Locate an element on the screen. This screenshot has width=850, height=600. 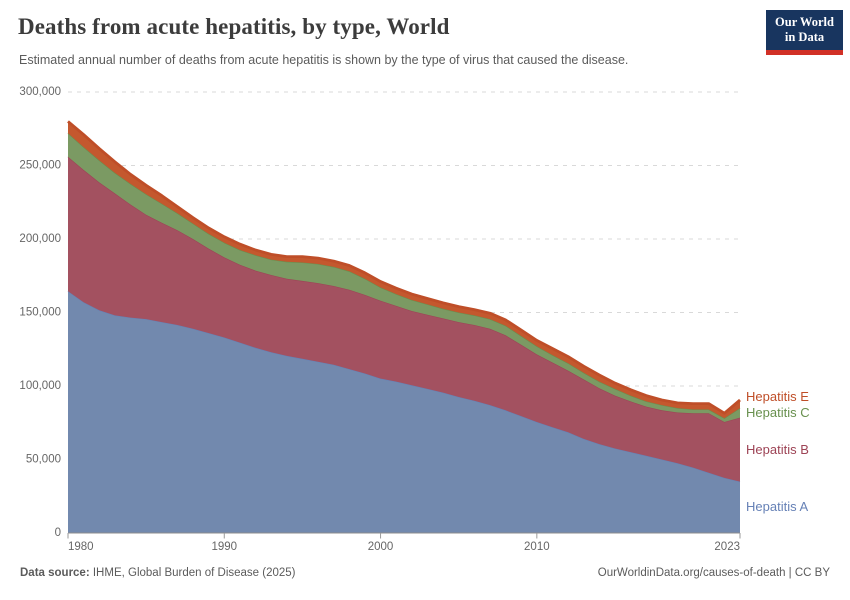
legend-label-hepatitis-e: Hepatitis E is located at coordinates (777, 396).